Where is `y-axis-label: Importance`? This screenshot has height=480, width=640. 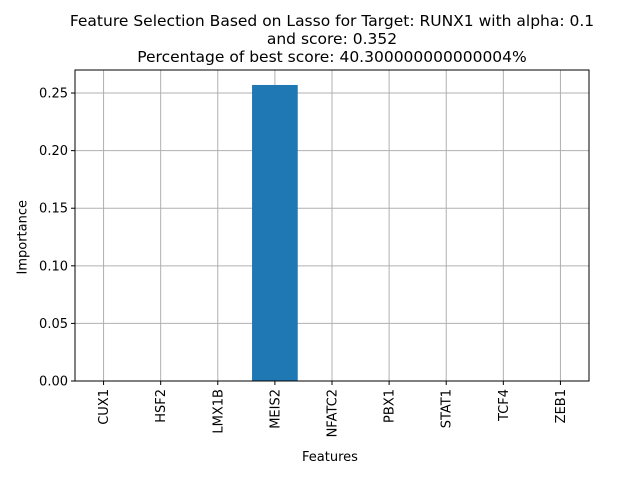
y-axis-label: Importance is located at coordinates (23, 237).